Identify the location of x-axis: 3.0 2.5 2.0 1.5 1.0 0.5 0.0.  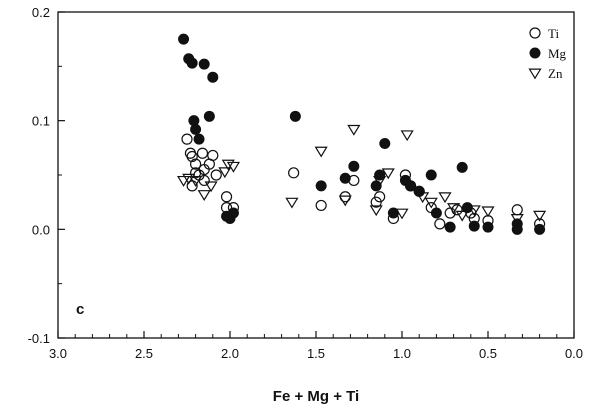
(316, 346).